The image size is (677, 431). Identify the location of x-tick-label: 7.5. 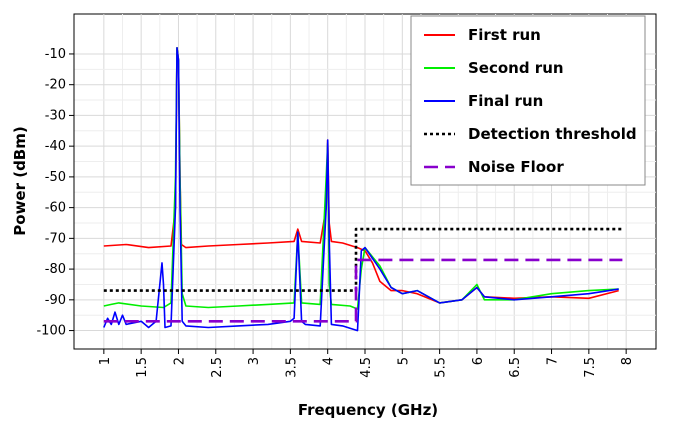
(590, 367).